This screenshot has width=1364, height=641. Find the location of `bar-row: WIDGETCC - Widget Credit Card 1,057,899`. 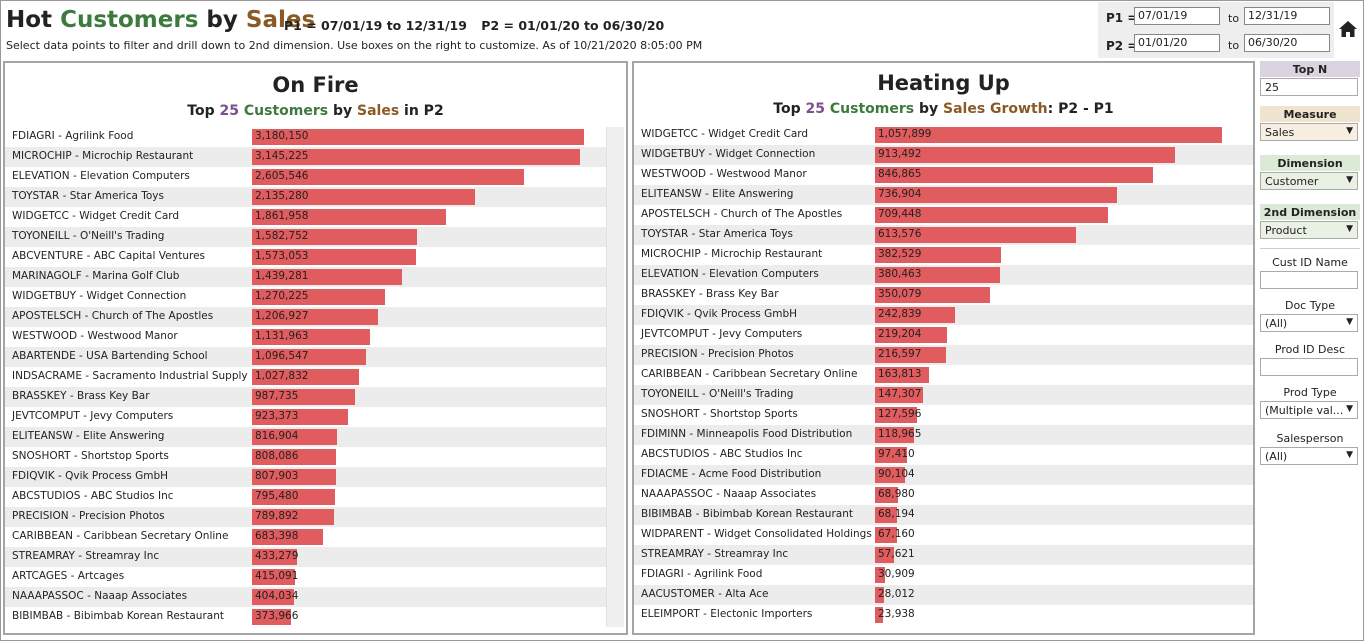

bar-row: WIDGETCC - Widget Credit Card 1,057,899 is located at coordinates (943, 135).